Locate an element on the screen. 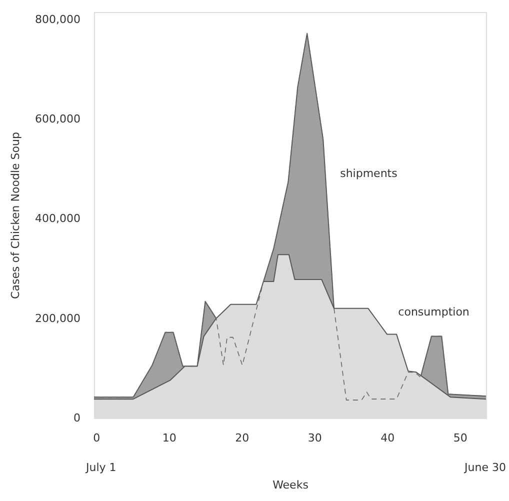  x-tick-label: 20 is located at coordinates (242, 438).